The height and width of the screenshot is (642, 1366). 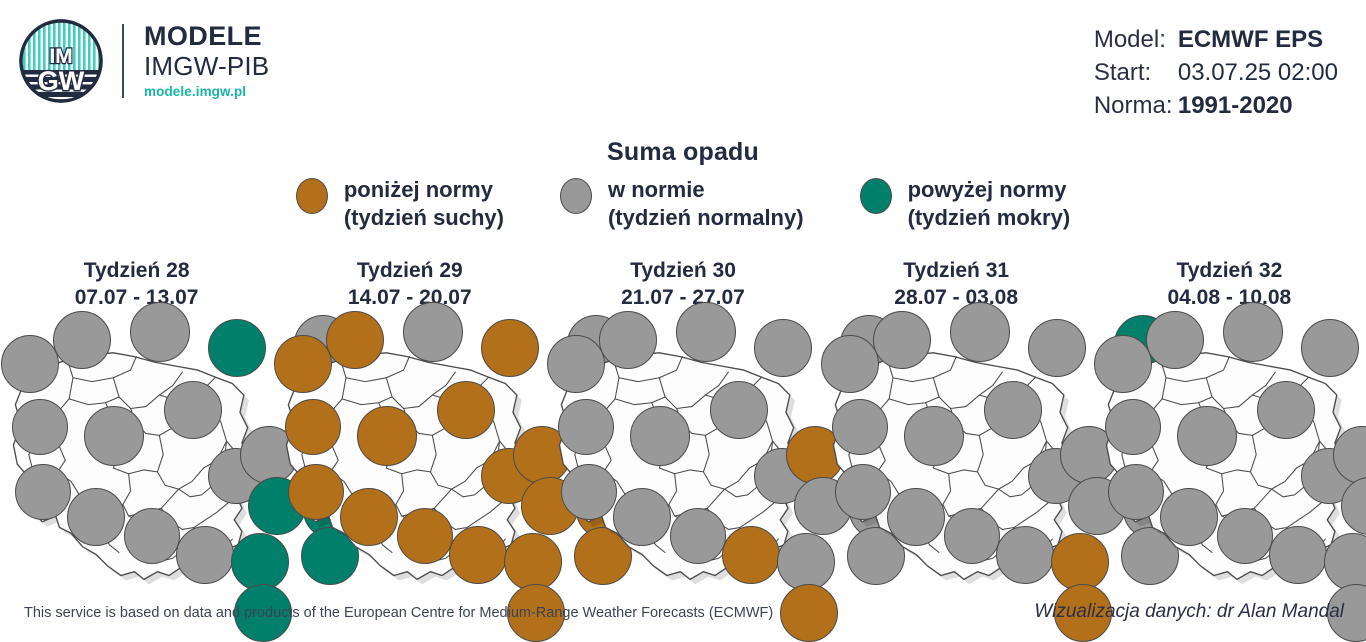 I want to click on svg-text: GW, so click(x=61, y=81).